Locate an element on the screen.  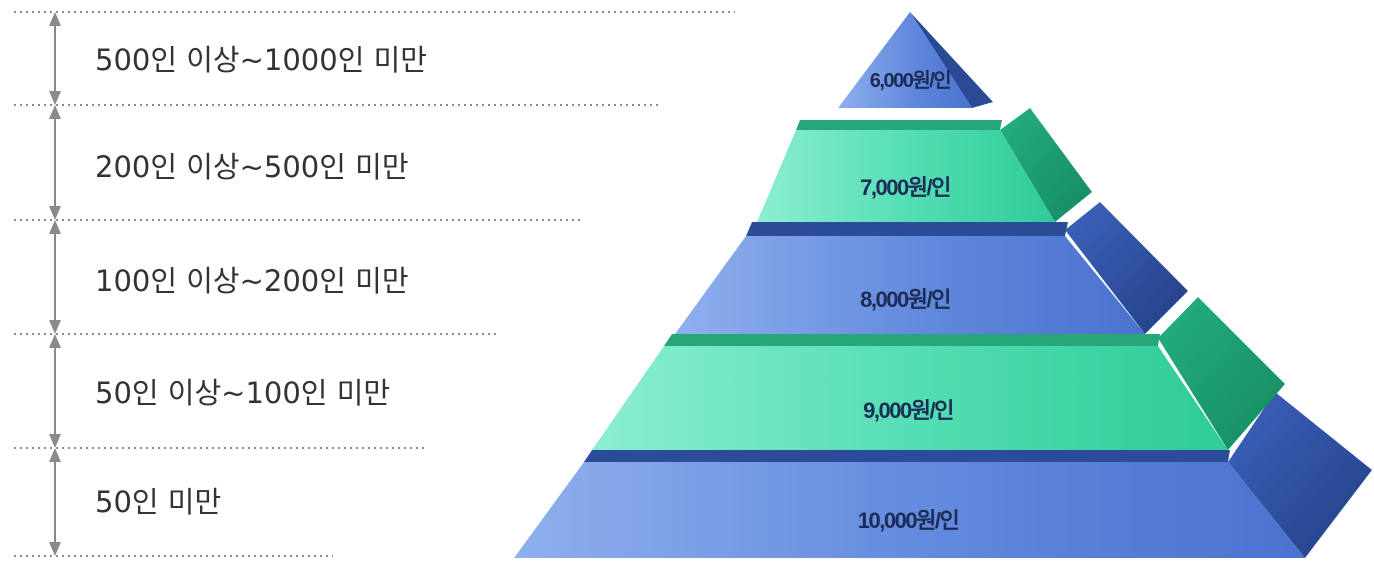
tier-1-side is located at coordinates (951, 60).